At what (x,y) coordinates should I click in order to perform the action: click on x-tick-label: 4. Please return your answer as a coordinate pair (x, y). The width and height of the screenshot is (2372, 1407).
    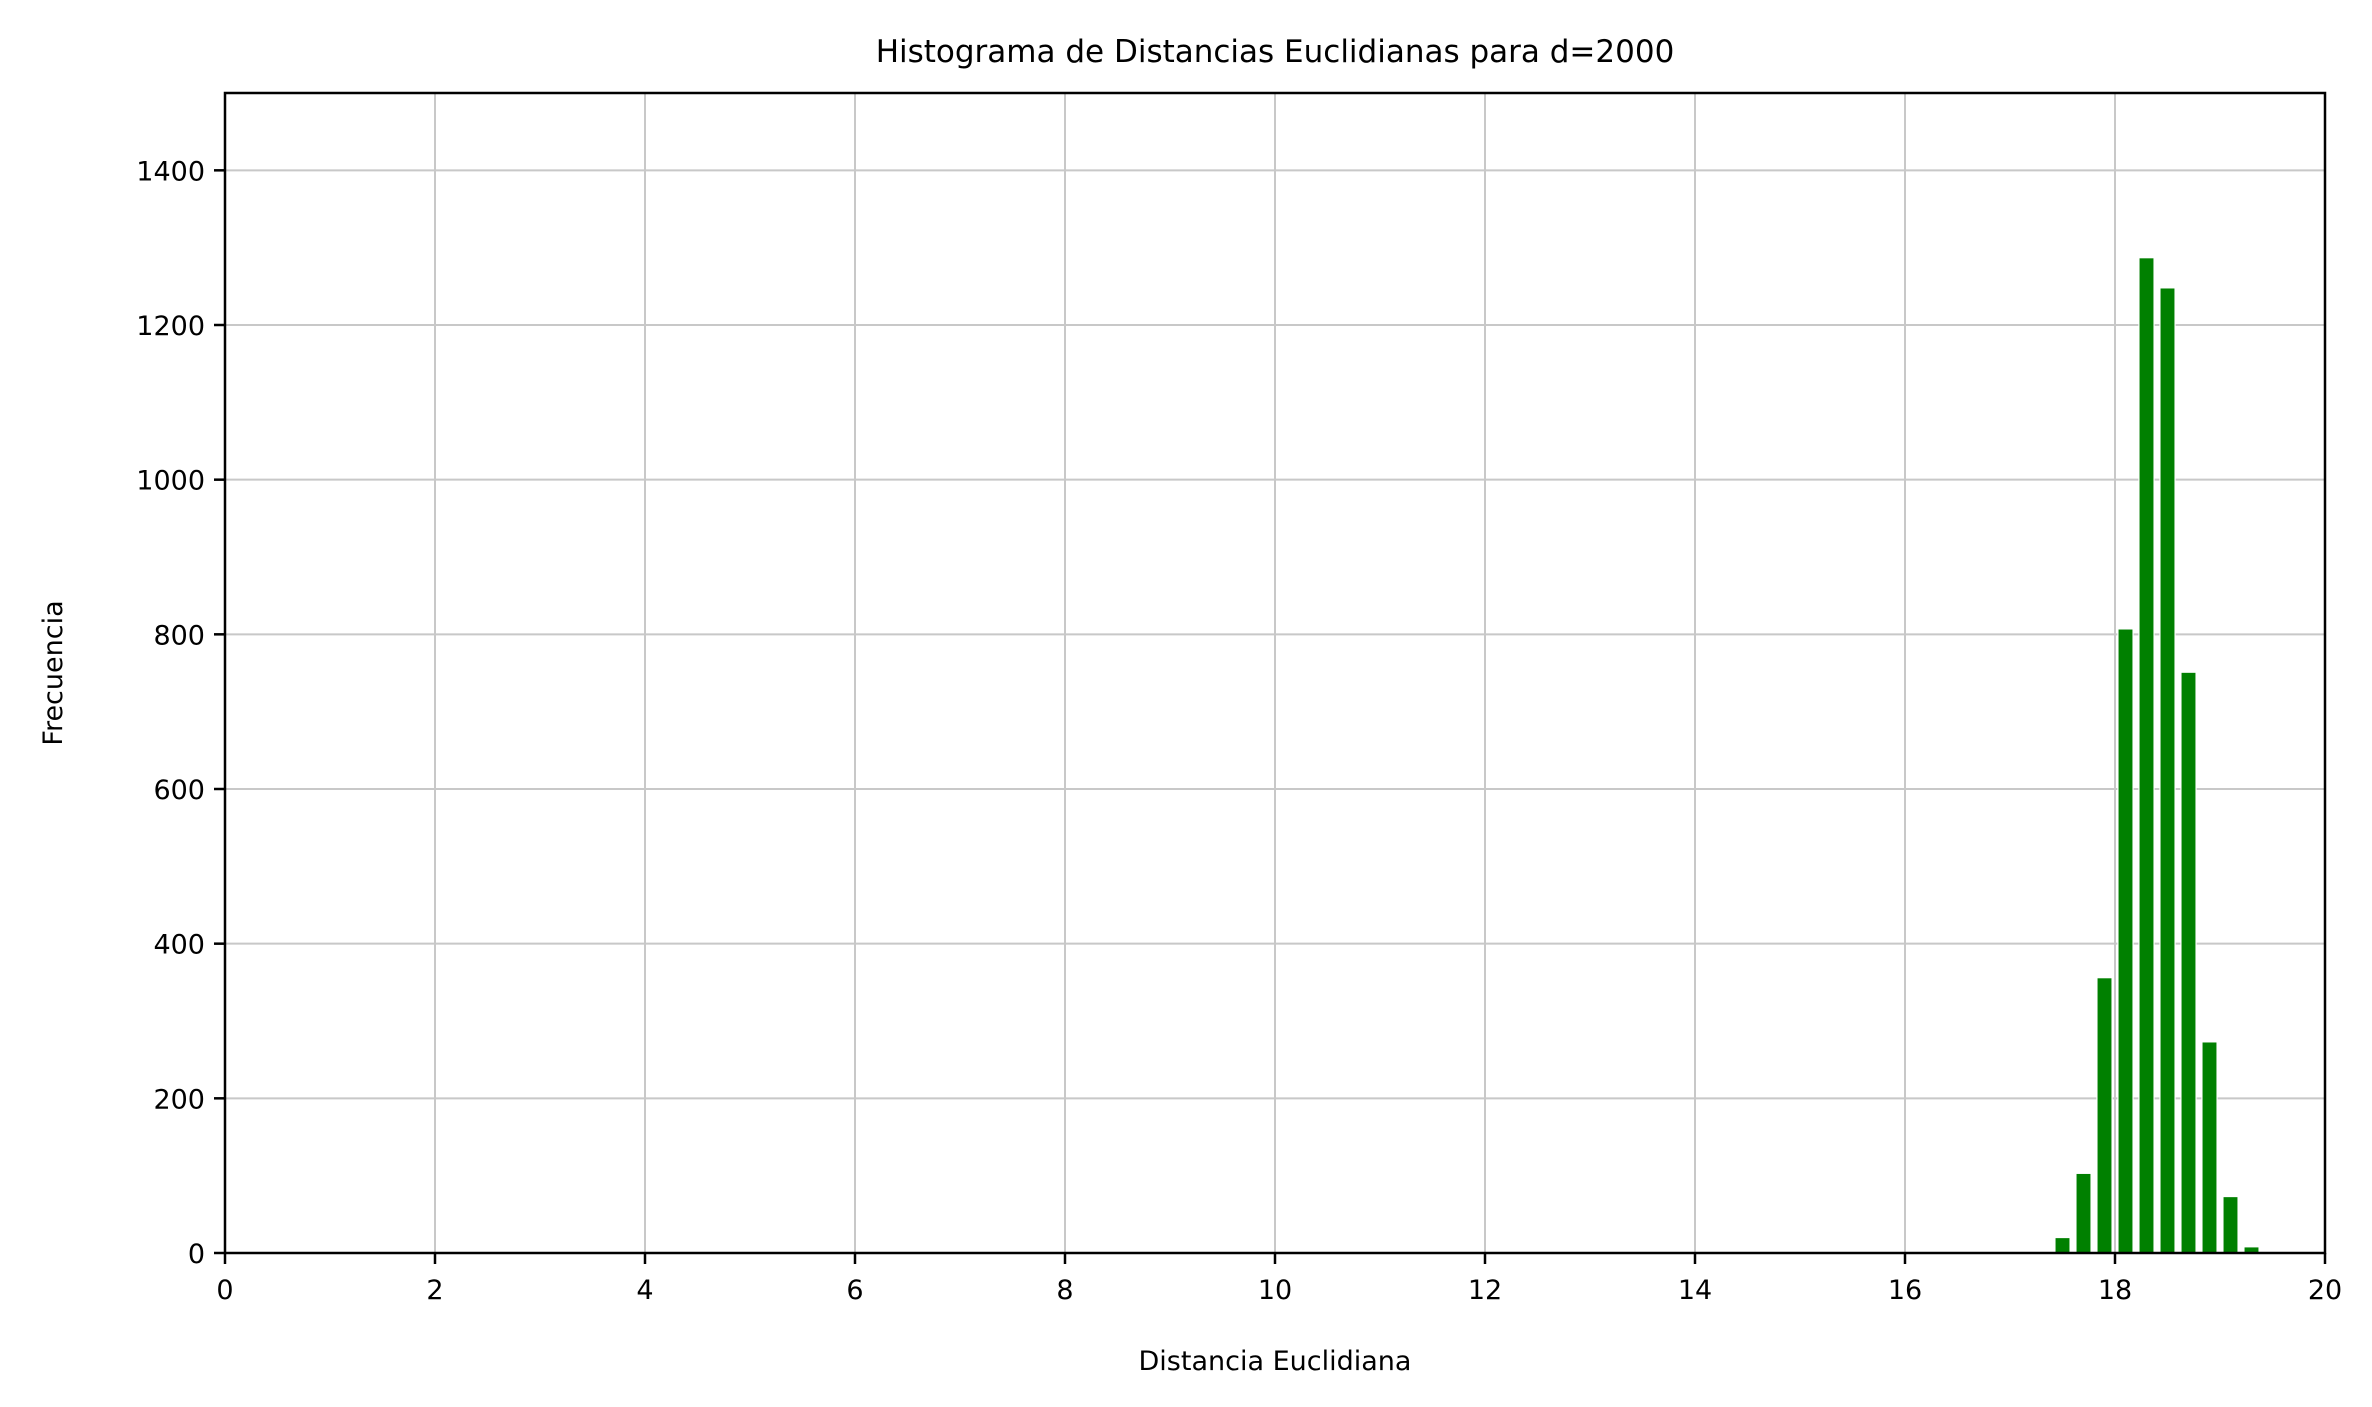
    Looking at the image, I should click on (644, 1290).